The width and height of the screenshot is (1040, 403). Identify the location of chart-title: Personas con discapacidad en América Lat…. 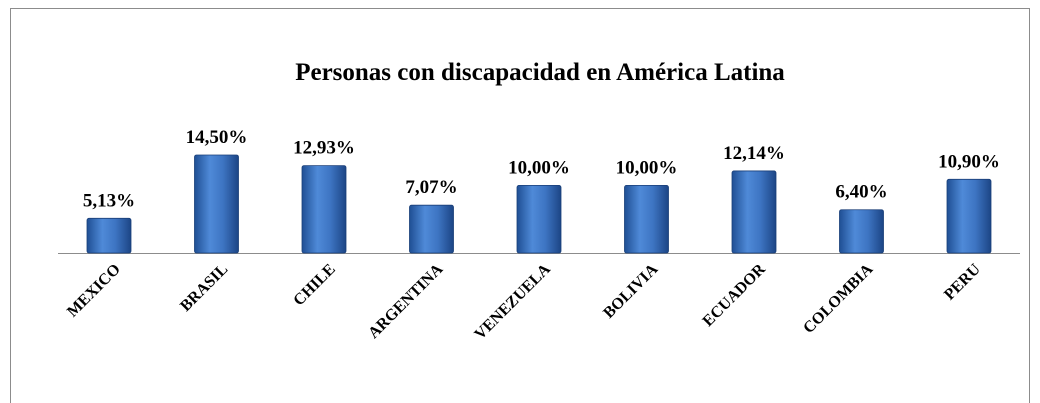
(540, 72).